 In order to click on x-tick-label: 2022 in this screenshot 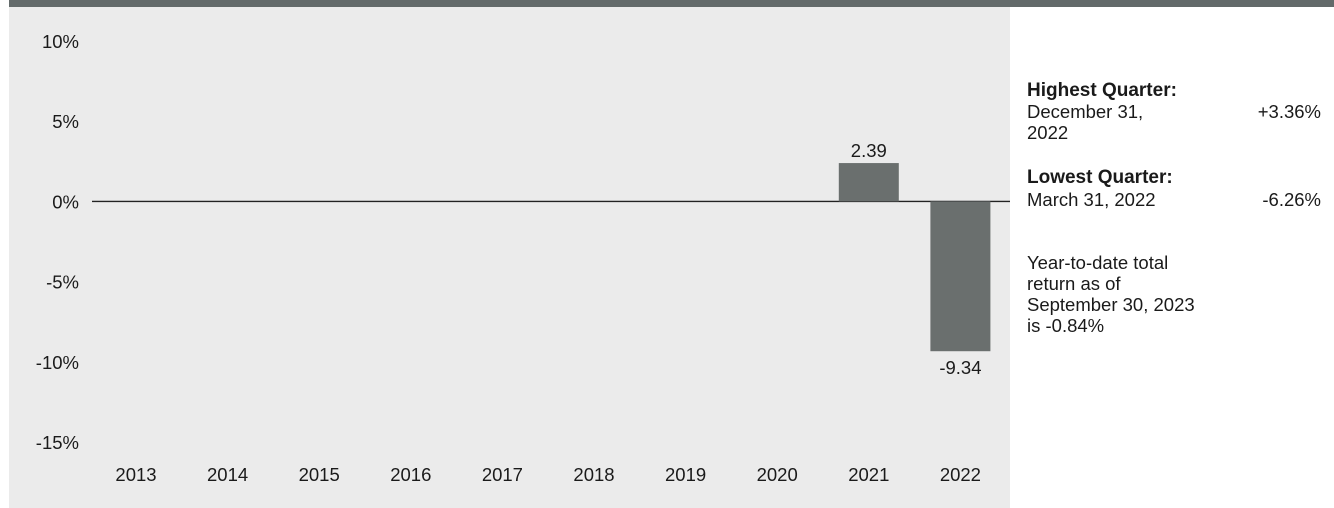, I will do `click(960, 474)`.